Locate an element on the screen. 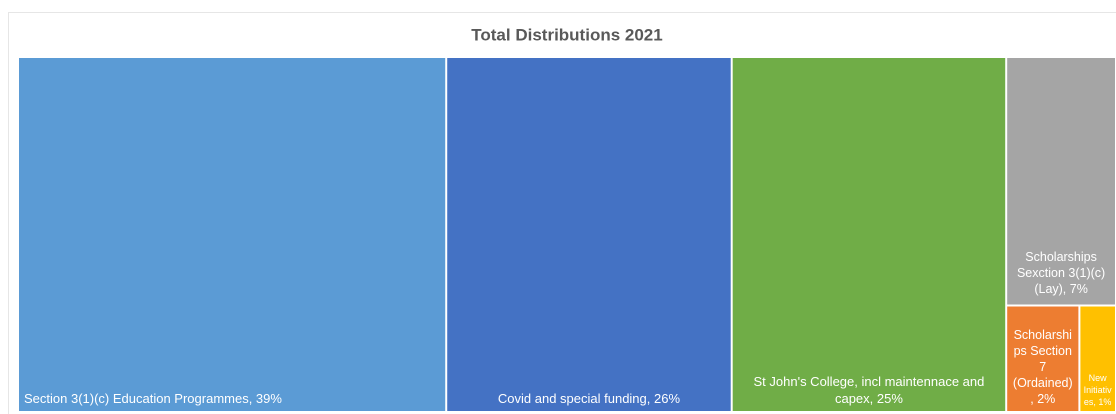  tile-label: Scholarships Section 7 (Ordained), 2% is located at coordinates (1042, 367).